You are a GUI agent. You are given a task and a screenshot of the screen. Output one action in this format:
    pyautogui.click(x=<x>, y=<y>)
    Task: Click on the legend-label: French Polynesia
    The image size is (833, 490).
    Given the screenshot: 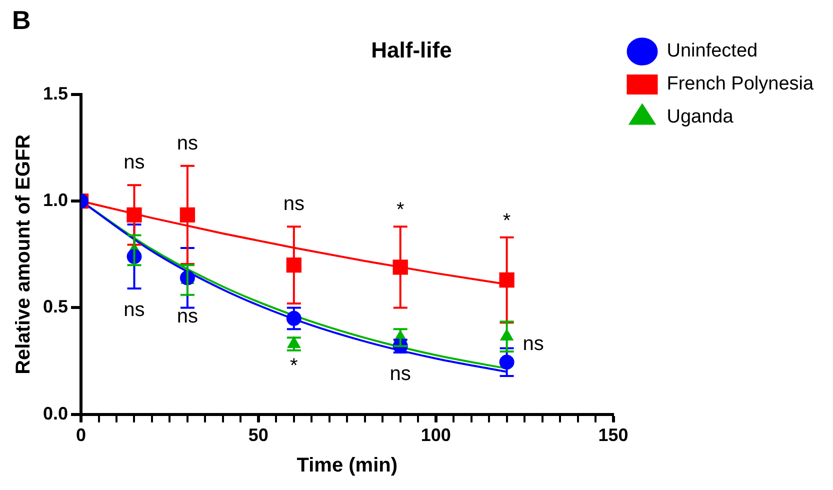 What is the action you would take?
    pyautogui.click(x=740, y=84)
    